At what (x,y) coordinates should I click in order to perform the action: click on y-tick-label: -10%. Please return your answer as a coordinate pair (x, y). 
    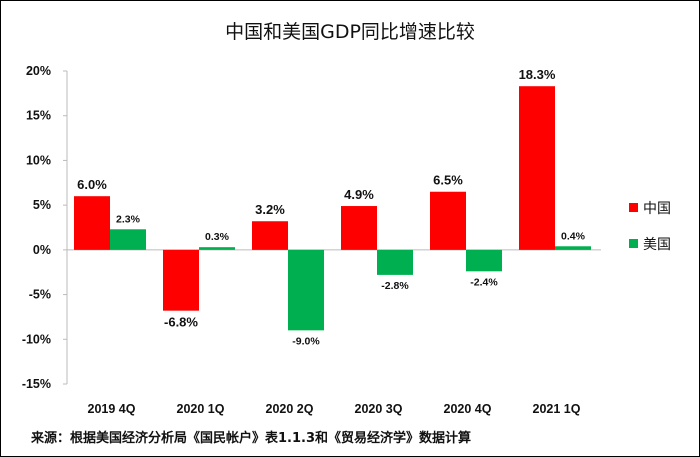
    Looking at the image, I should click on (36, 339).